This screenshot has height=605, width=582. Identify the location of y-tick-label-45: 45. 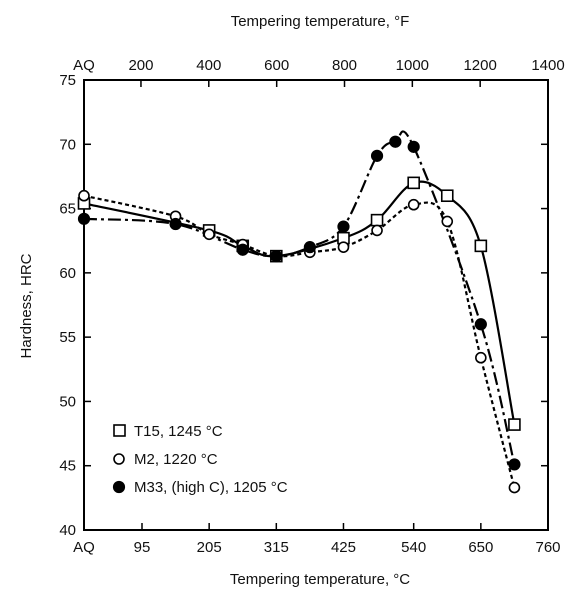
(67, 466).